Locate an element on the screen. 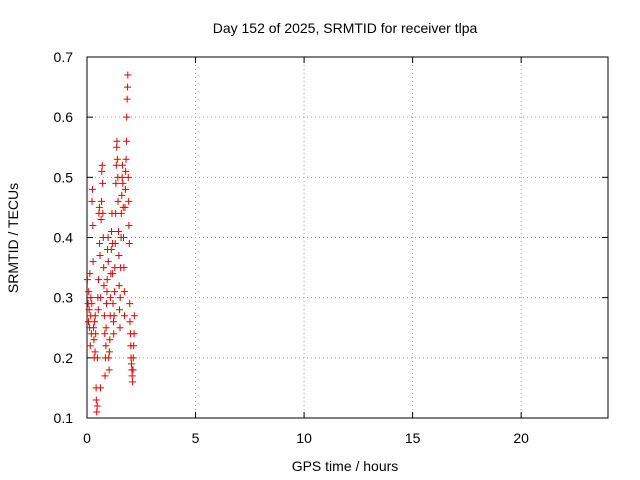 This screenshot has height=480, width=640. x-axis-label: GPS time / hours is located at coordinates (345, 466).